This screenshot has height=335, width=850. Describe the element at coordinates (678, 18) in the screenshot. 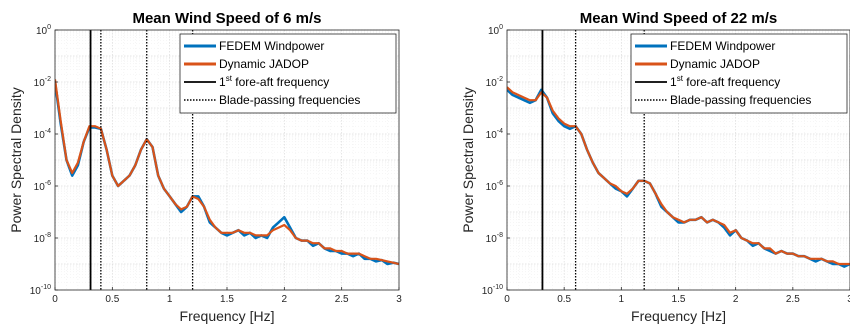

I see `chart-title: Mean Wind Speed of 22 m/s` at that location.